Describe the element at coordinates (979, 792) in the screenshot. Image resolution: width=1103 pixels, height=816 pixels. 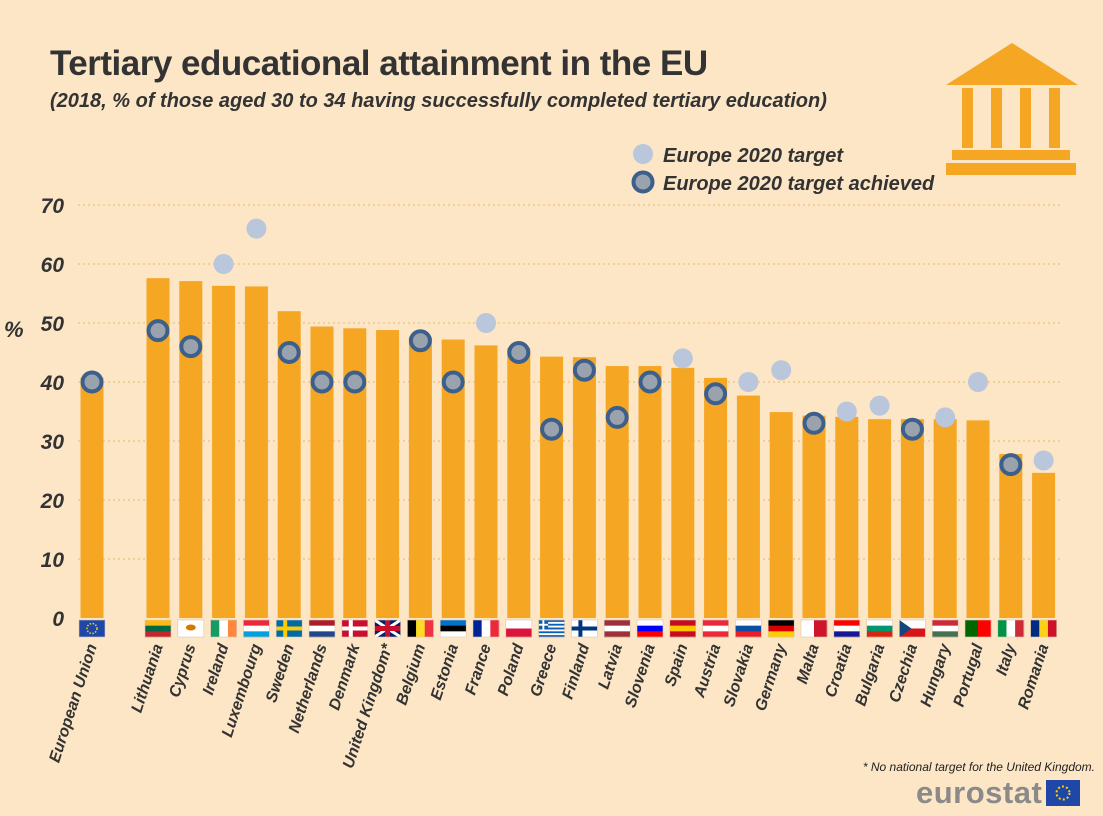
I see `brand-name: eurostat` at that location.